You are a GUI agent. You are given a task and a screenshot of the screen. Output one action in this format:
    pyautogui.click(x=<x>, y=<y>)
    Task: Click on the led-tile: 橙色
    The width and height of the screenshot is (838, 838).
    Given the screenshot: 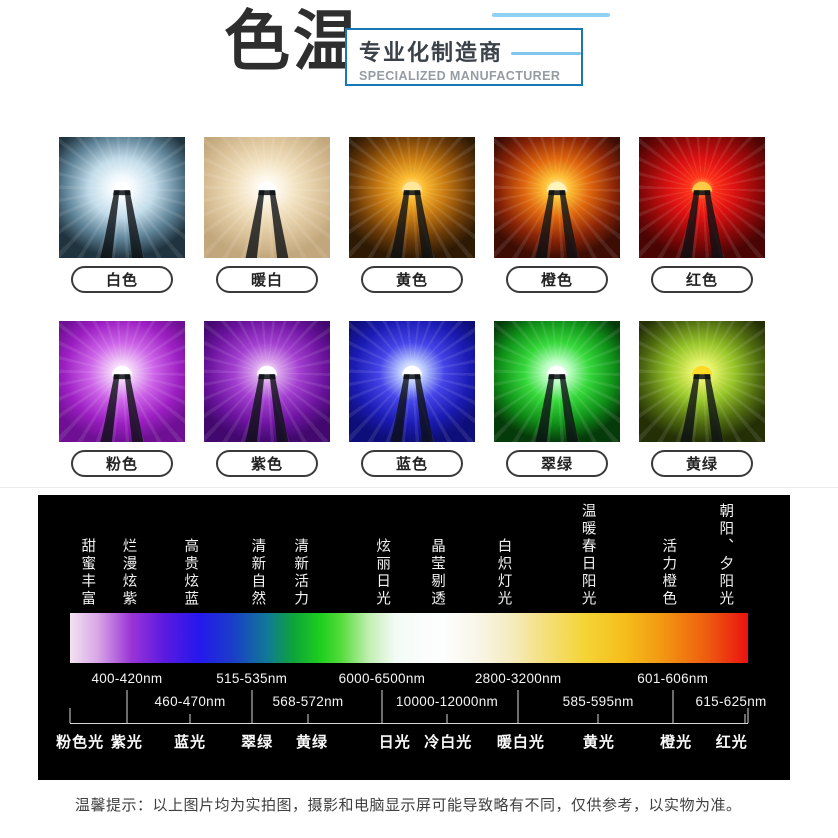 What is the action you would take?
    pyautogui.click(x=557, y=229)
    